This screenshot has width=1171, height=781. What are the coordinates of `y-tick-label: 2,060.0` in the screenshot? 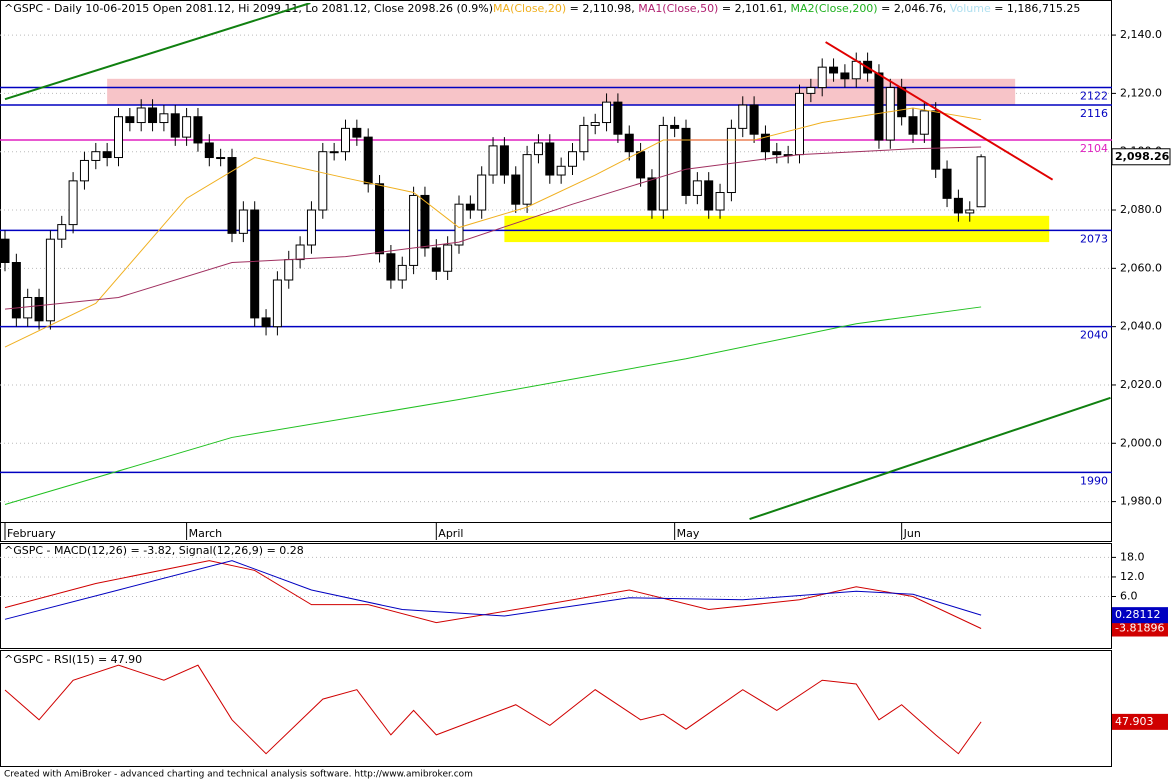 It's located at (1141, 267).